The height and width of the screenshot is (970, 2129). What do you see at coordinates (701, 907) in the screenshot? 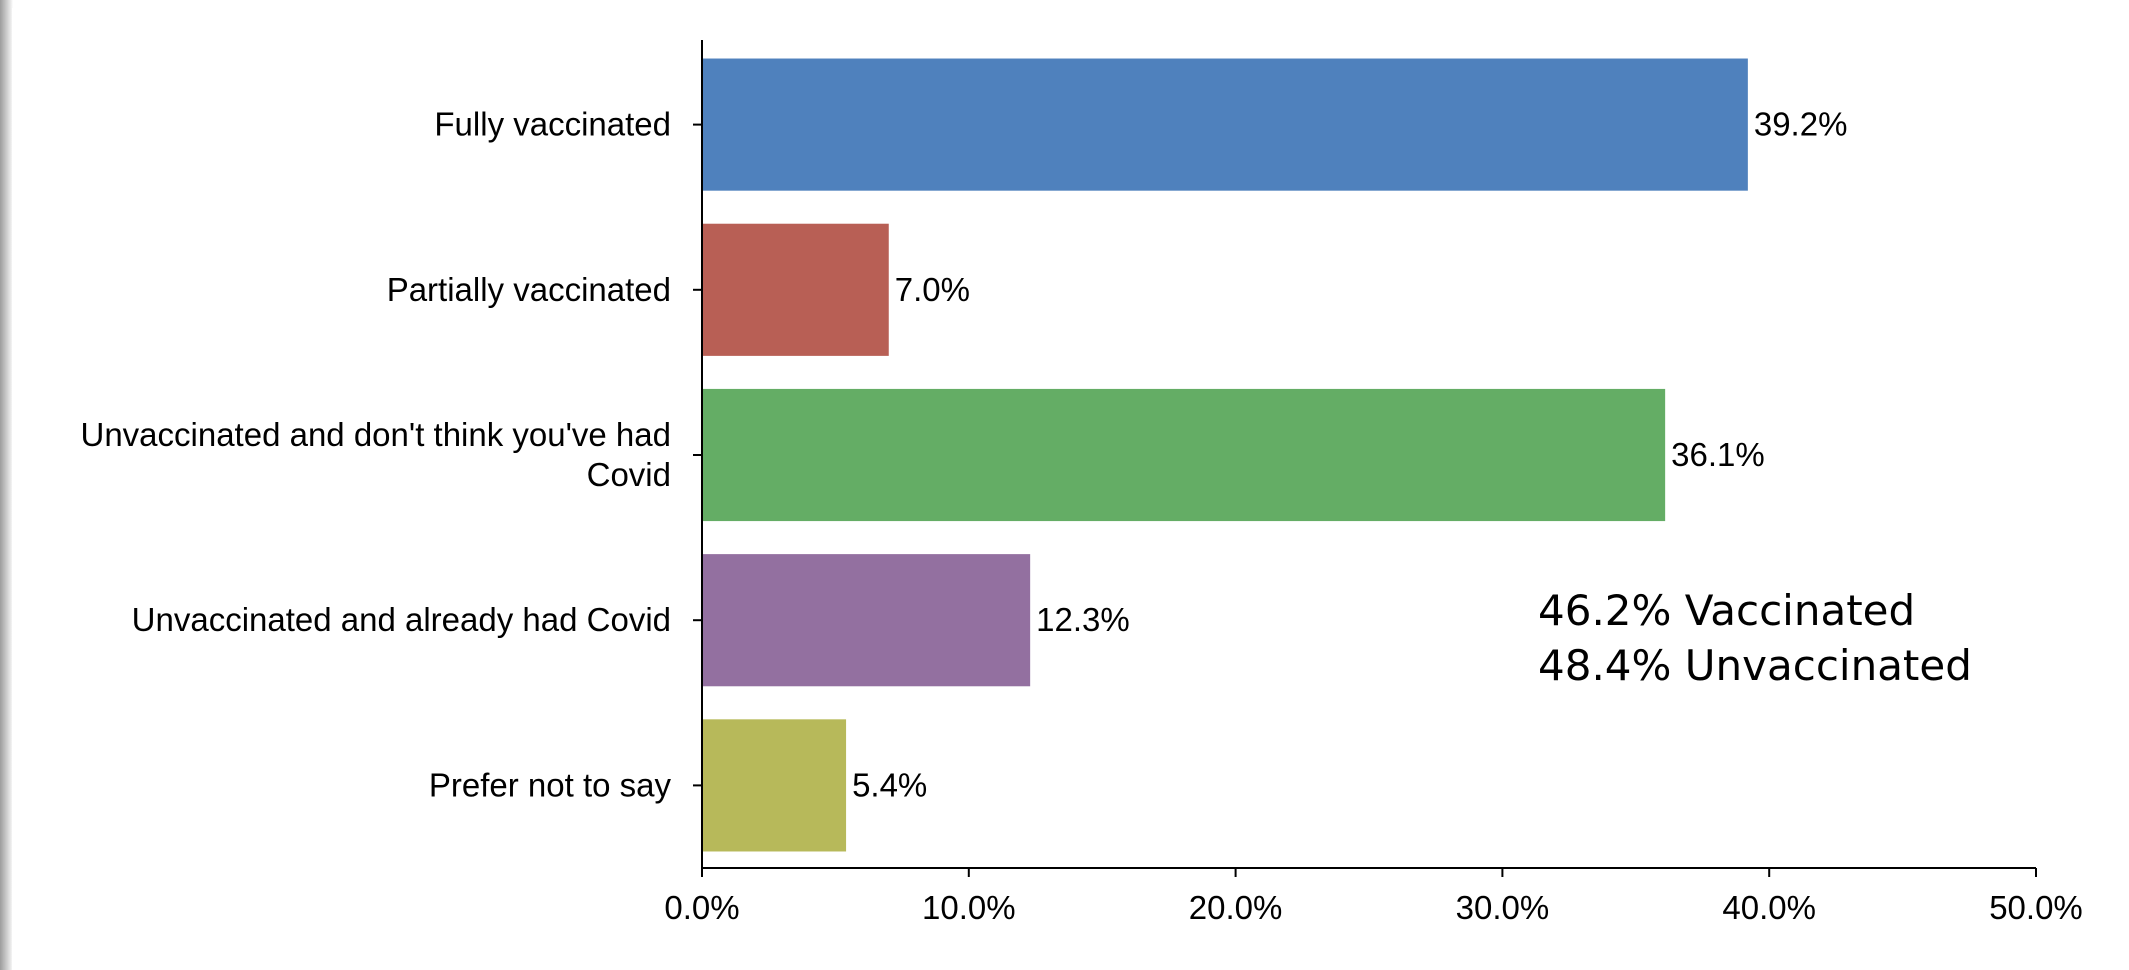
I see `x-tick-label: 0.0%` at bounding box center [701, 907].